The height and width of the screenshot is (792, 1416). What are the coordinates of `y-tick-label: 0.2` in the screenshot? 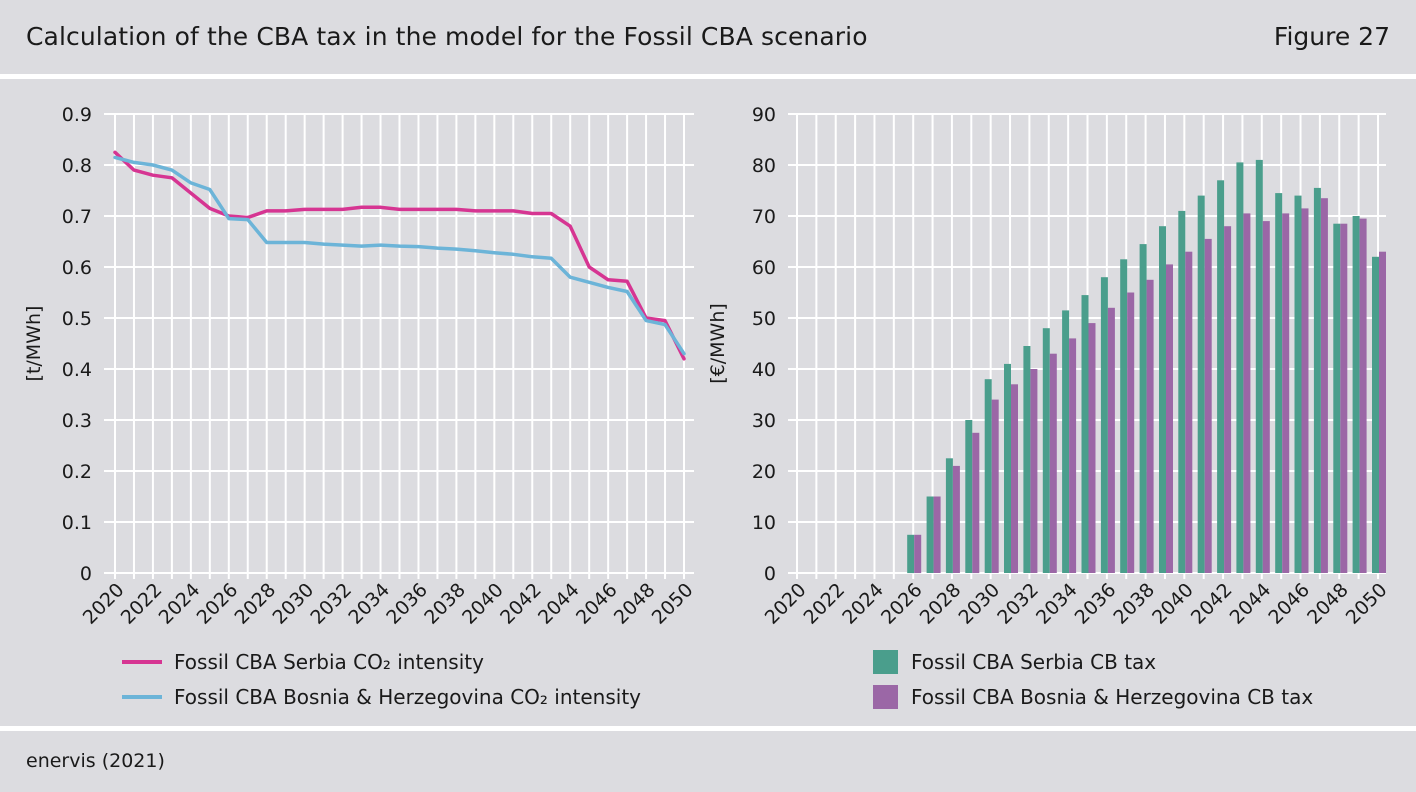 It's located at (77, 472).